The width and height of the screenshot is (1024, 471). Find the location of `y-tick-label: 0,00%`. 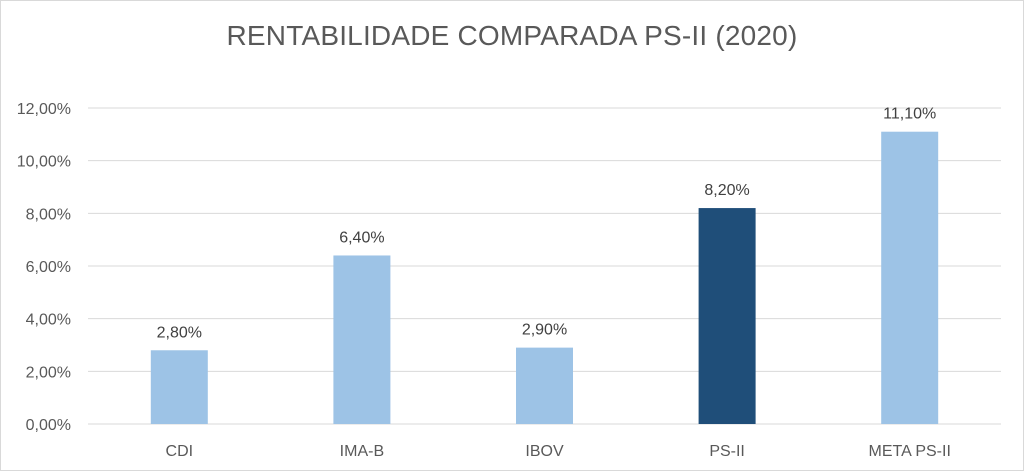

y-tick-label: 0,00% is located at coordinates (48, 425).